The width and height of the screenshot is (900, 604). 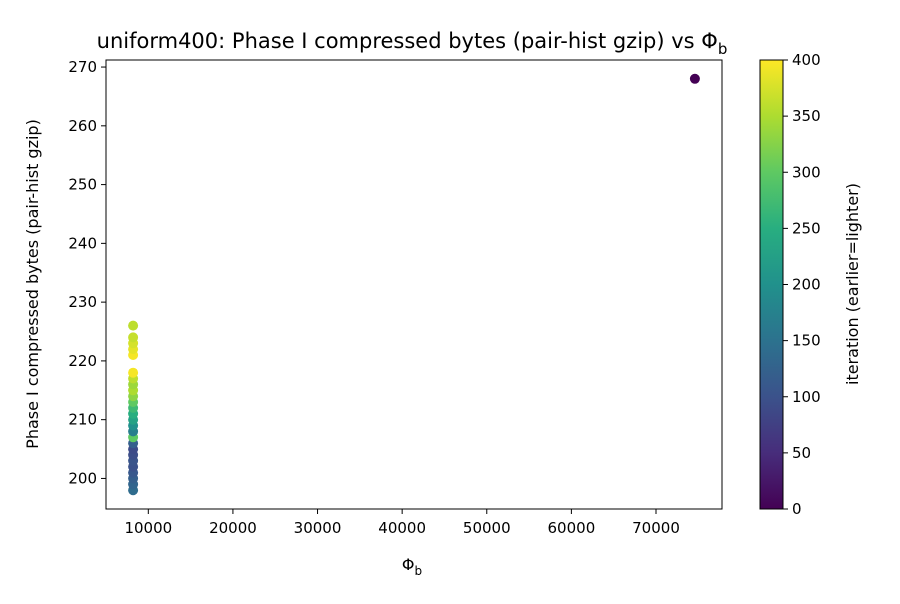 What do you see at coordinates (806, 60) in the screenshot?
I see `colorbar-tick-label: 400` at bounding box center [806, 60].